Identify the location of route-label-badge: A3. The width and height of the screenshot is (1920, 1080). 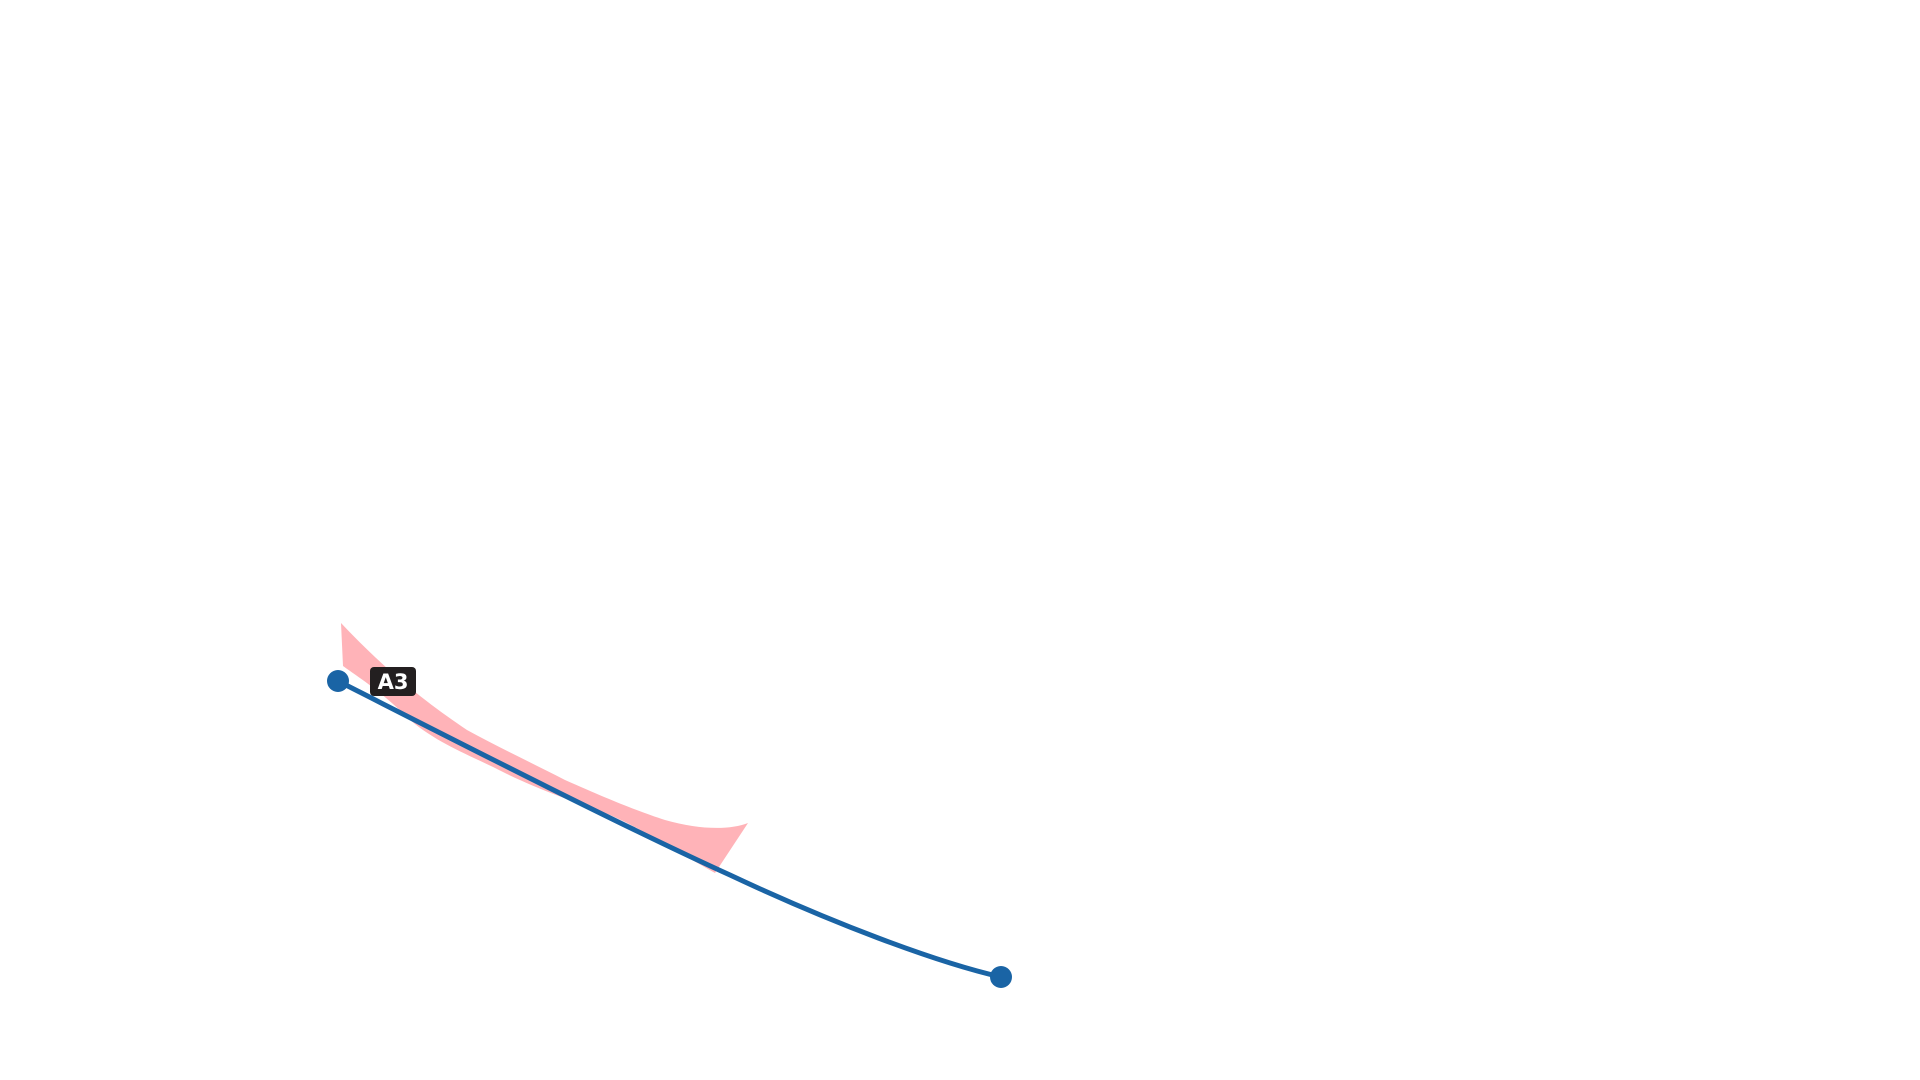
(393, 681).